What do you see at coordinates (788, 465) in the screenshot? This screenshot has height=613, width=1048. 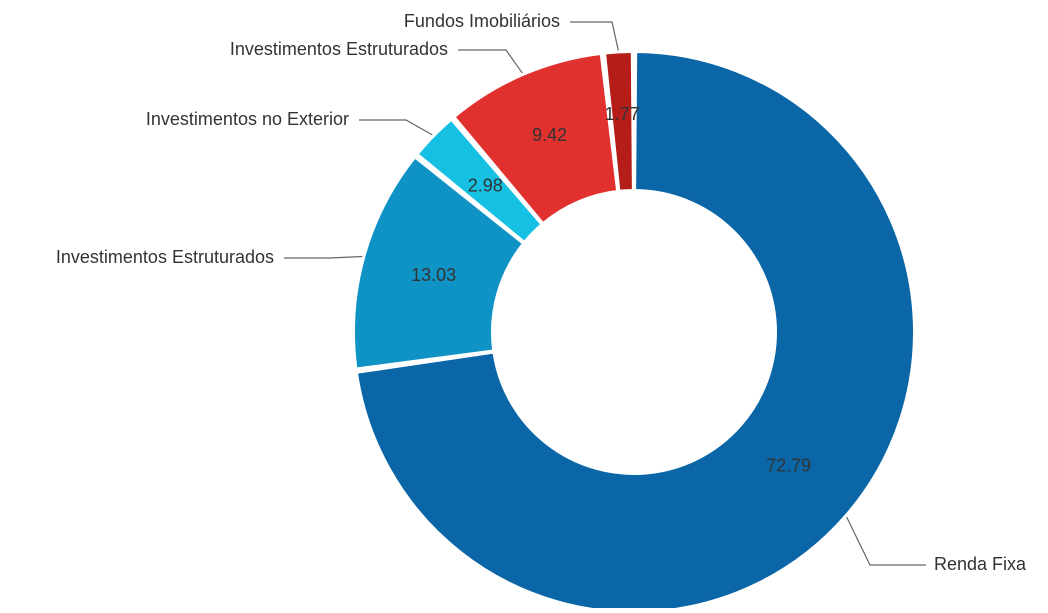 I see `value-label-renda-fixa-0: 72.79` at bounding box center [788, 465].